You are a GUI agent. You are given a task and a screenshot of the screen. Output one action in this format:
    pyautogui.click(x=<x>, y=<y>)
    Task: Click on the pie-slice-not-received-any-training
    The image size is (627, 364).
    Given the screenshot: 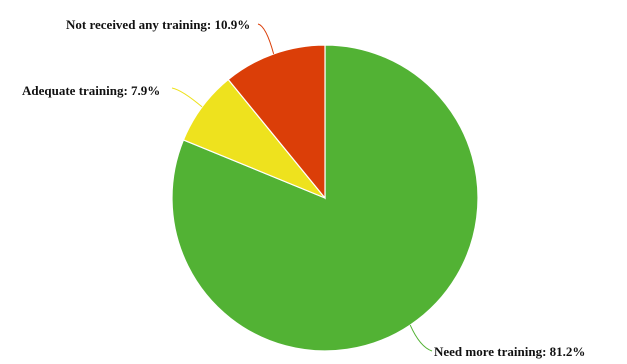 What is the action you would take?
    pyautogui.click(x=276, y=122)
    